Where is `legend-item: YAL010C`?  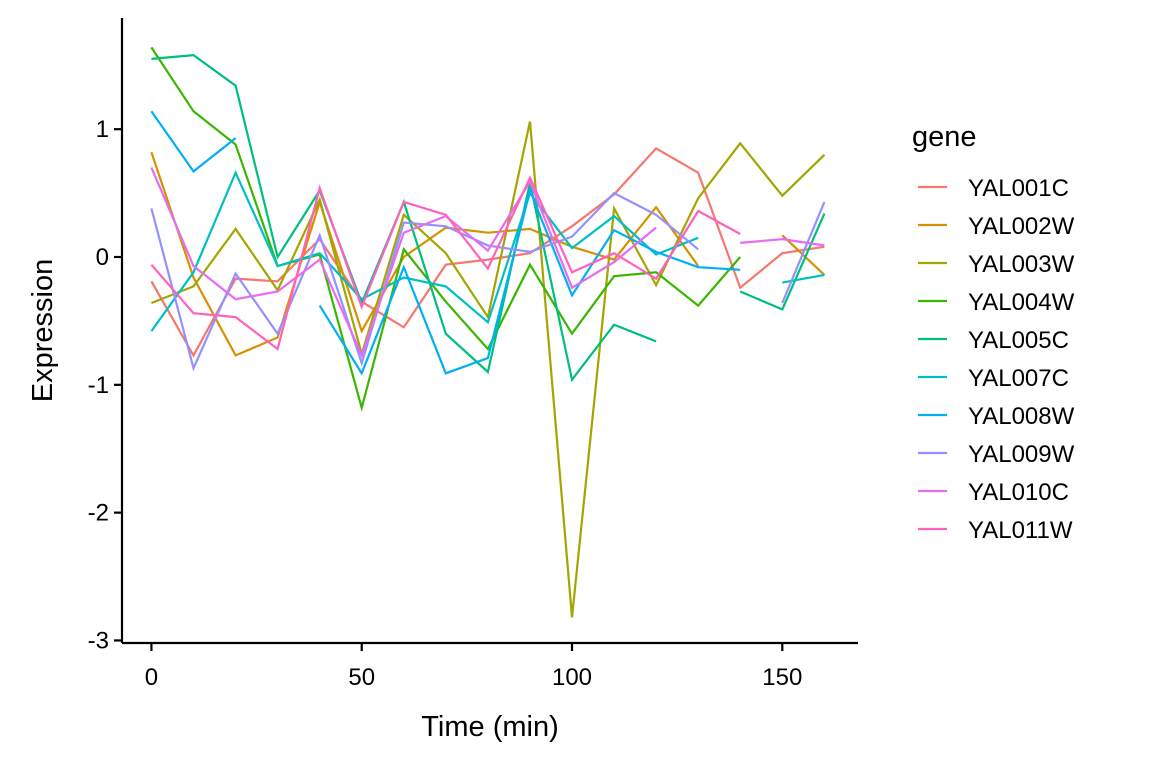 legend-item: YAL010C is located at coordinates (993, 492).